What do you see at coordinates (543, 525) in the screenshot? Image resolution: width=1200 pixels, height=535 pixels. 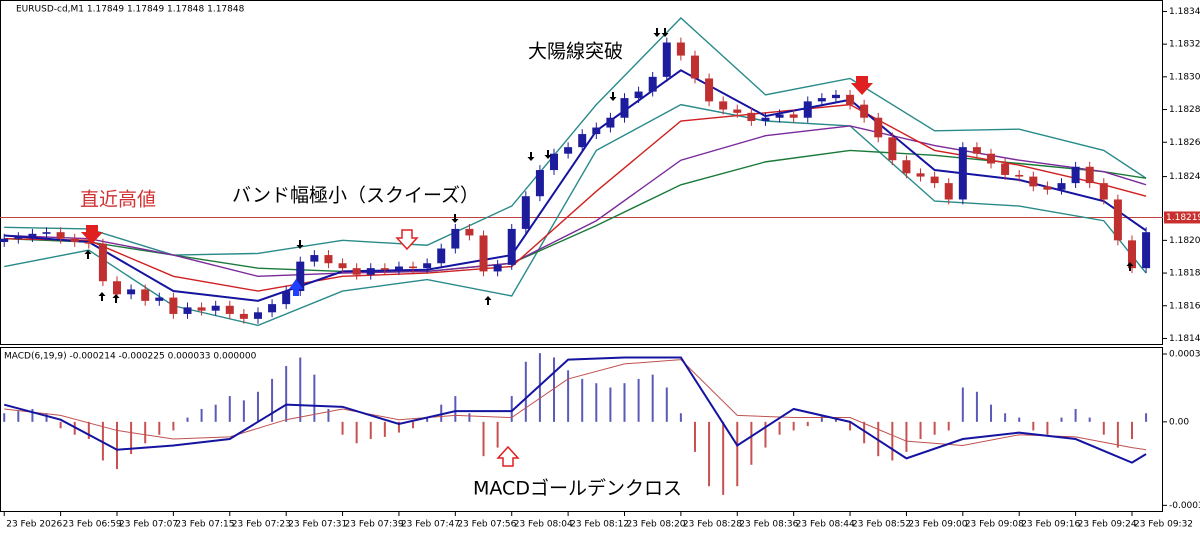 I see `x-tick-label: 23 Feb 08:04` at bounding box center [543, 525].